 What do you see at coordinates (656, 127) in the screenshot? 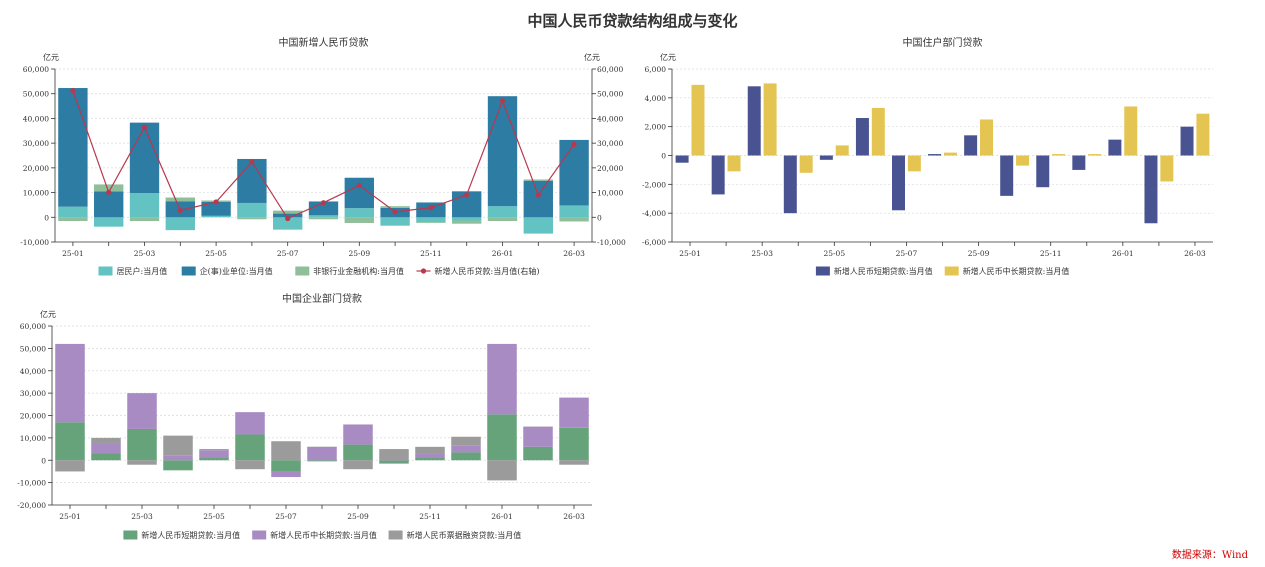
I see `y-tick-label: 2,000` at bounding box center [656, 127].